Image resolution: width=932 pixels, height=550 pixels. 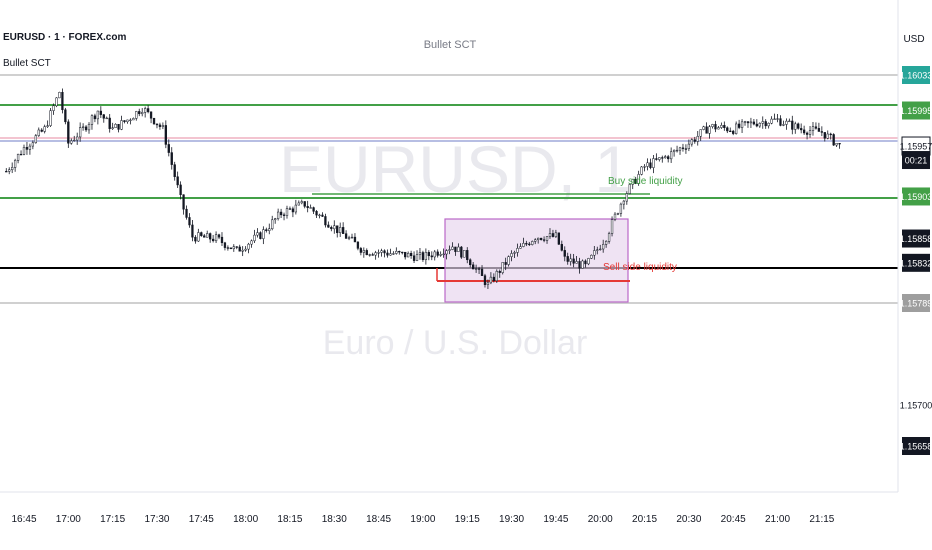 I want to click on currency-label: USD, so click(x=913, y=39).